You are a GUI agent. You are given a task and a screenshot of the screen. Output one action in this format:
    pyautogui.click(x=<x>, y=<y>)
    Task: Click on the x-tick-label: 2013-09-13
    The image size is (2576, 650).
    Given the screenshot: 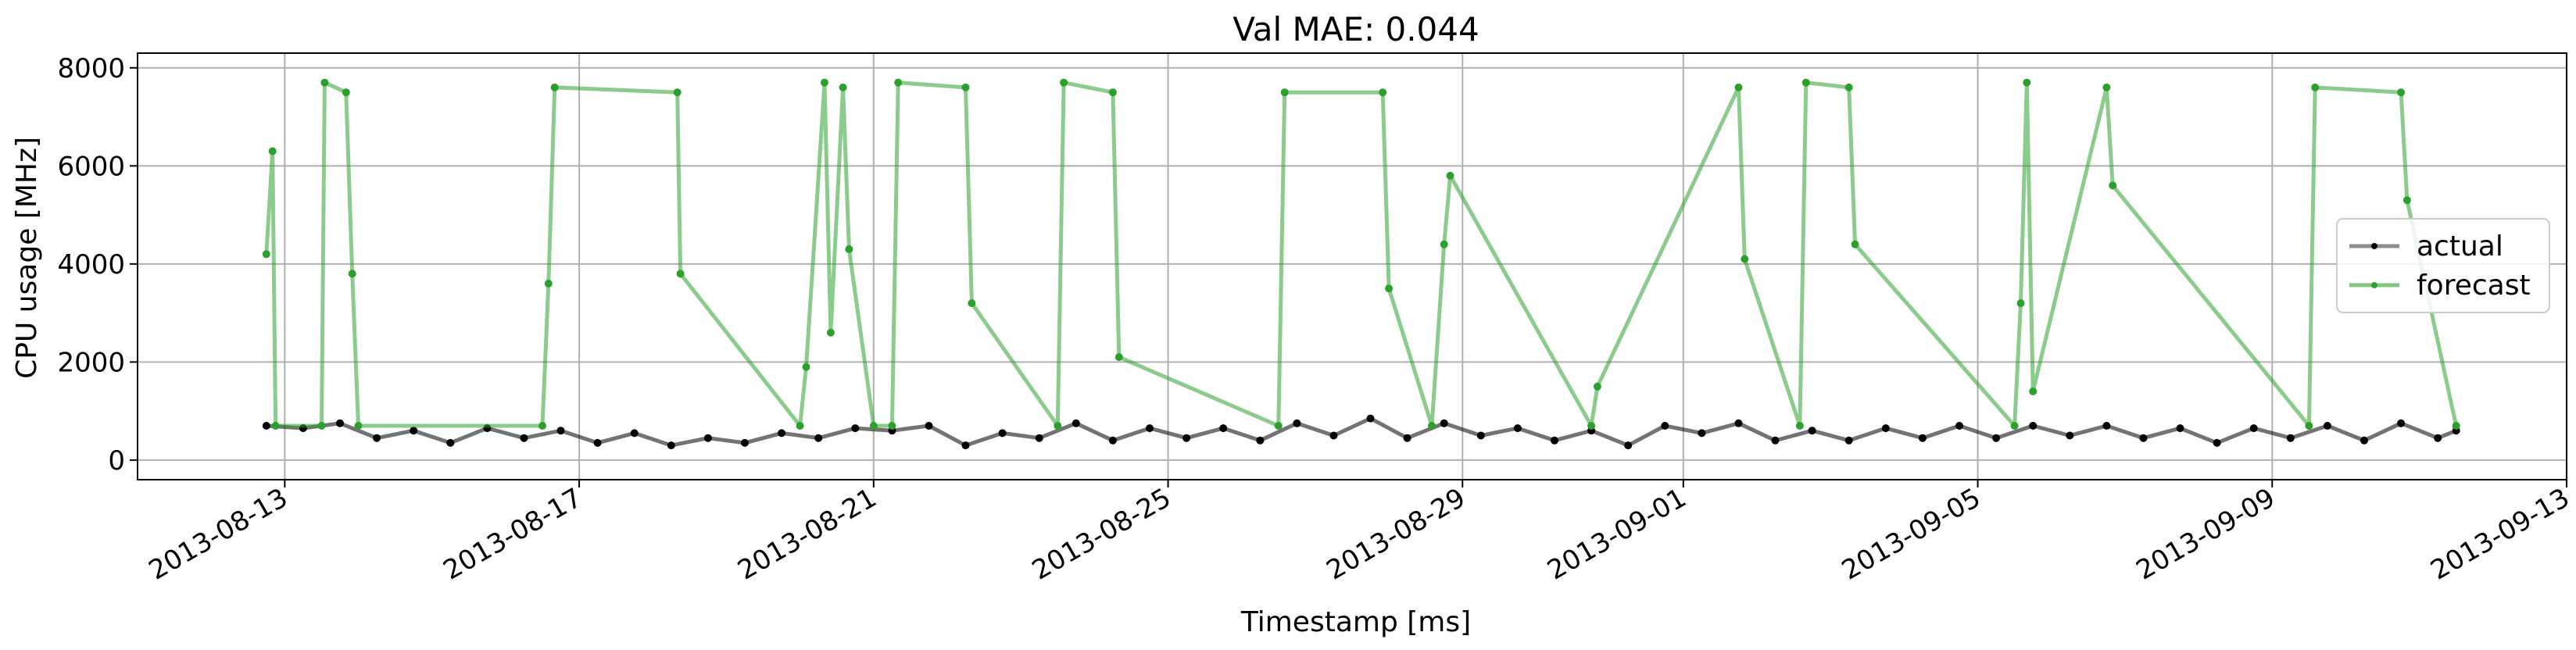 What is the action you would take?
    pyautogui.click(x=2499, y=534)
    